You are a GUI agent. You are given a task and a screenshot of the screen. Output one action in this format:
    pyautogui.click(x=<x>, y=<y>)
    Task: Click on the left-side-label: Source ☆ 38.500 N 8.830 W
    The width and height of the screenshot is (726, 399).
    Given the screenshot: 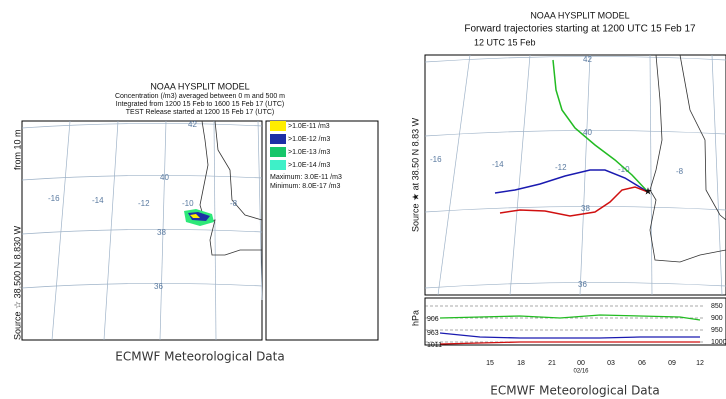 What is the action you would take?
    pyautogui.click(x=17, y=282)
    